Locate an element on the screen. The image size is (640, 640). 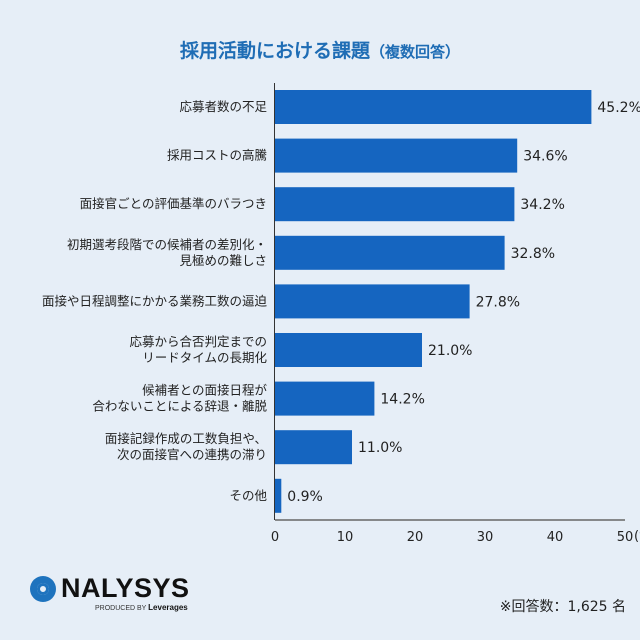
respondent-count-note: ※回答数：1,625 名 is located at coordinates (562, 607).